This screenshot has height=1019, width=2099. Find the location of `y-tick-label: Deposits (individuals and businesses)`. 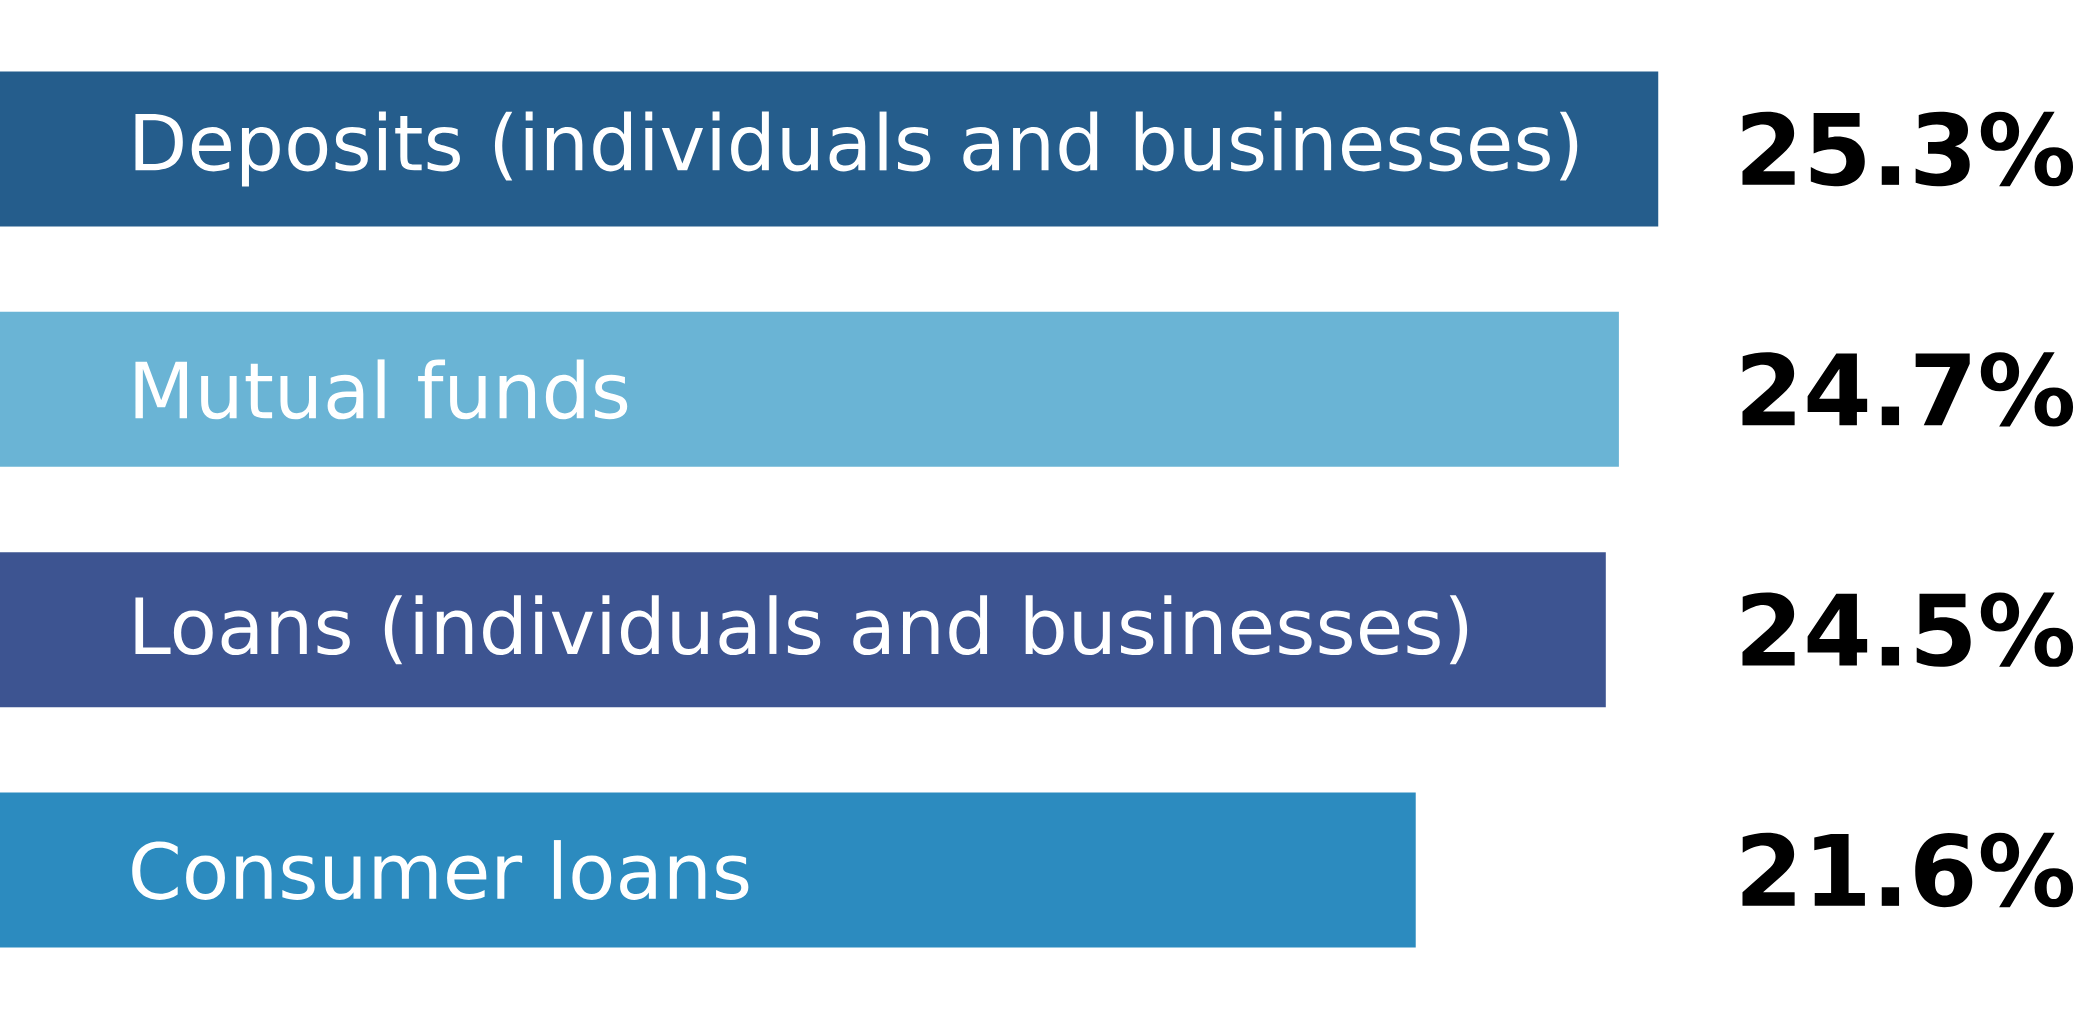

y-tick-label: Deposits (individuals and businesses) is located at coordinates (856, 149).